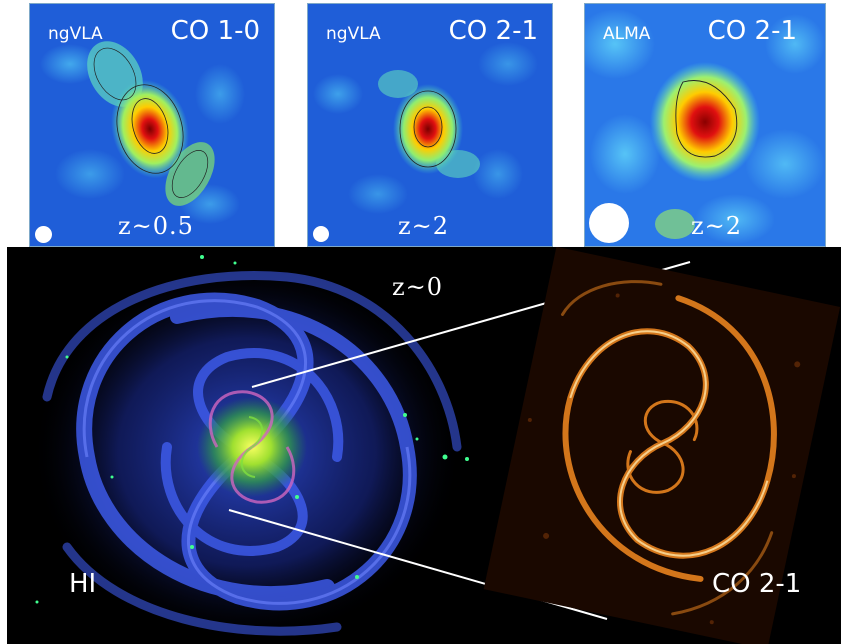 Image resolution: width=848 pixels, height=644 pixels. I want to click on galaxy-core, so click(252, 447).